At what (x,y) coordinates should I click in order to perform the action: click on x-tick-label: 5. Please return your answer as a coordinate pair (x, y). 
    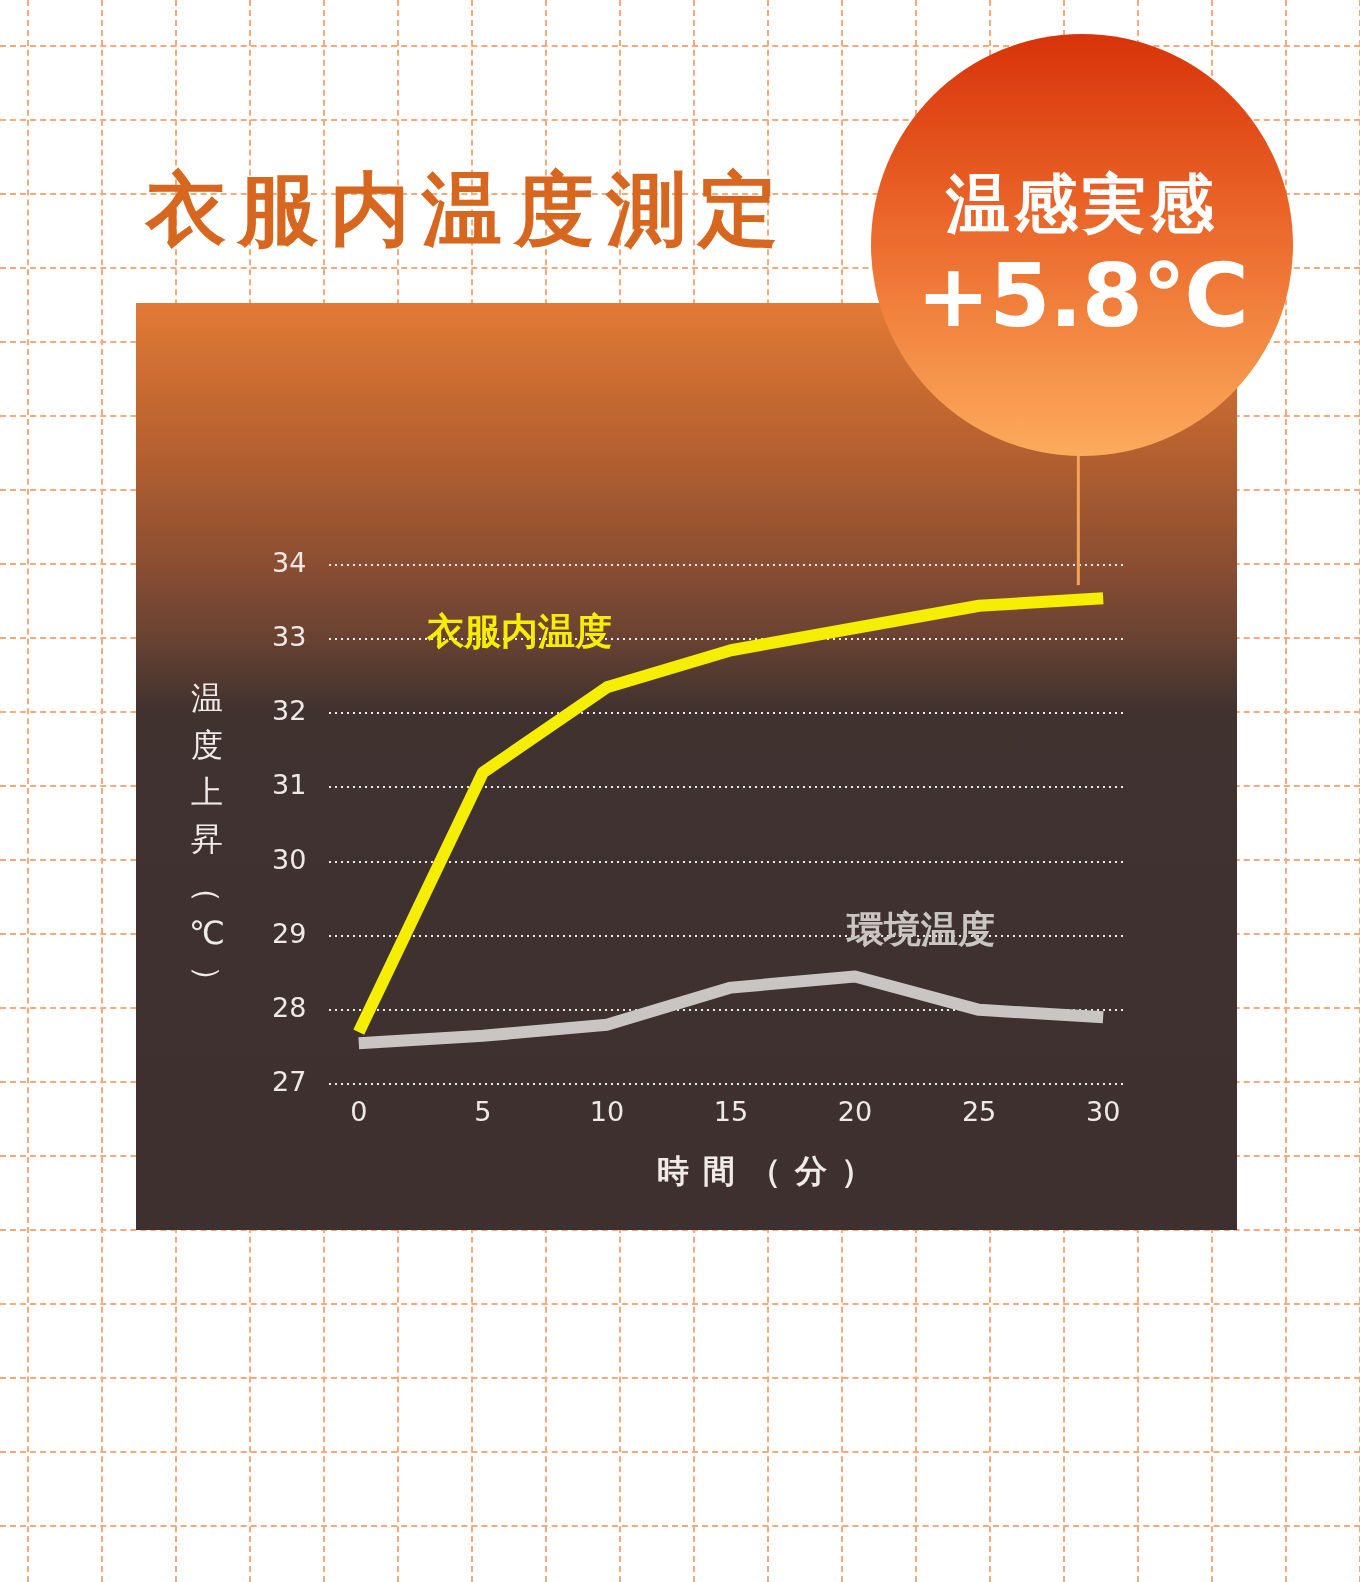
    Looking at the image, I should click on (483, 1112).